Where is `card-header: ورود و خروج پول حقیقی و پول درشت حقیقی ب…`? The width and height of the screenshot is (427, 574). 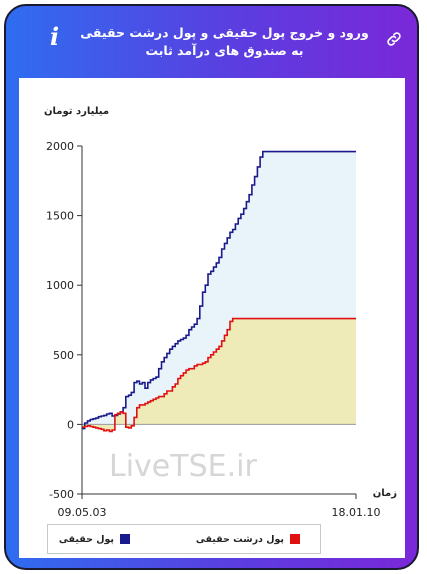
card-header: ورود و خروج پول حقیقی و پول درشت حقیقی ب… is located at coordinates (211, 47).